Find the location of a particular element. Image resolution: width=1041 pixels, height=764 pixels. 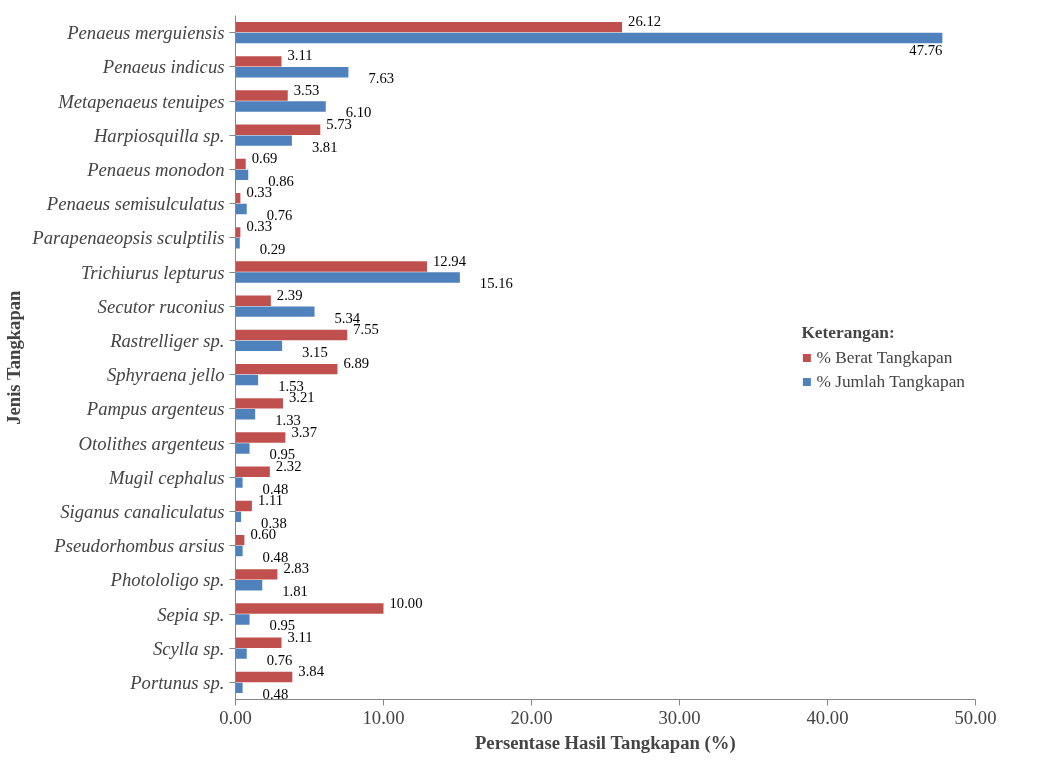

x-tick-label: 50.00 is located at coordinates (975, 717).